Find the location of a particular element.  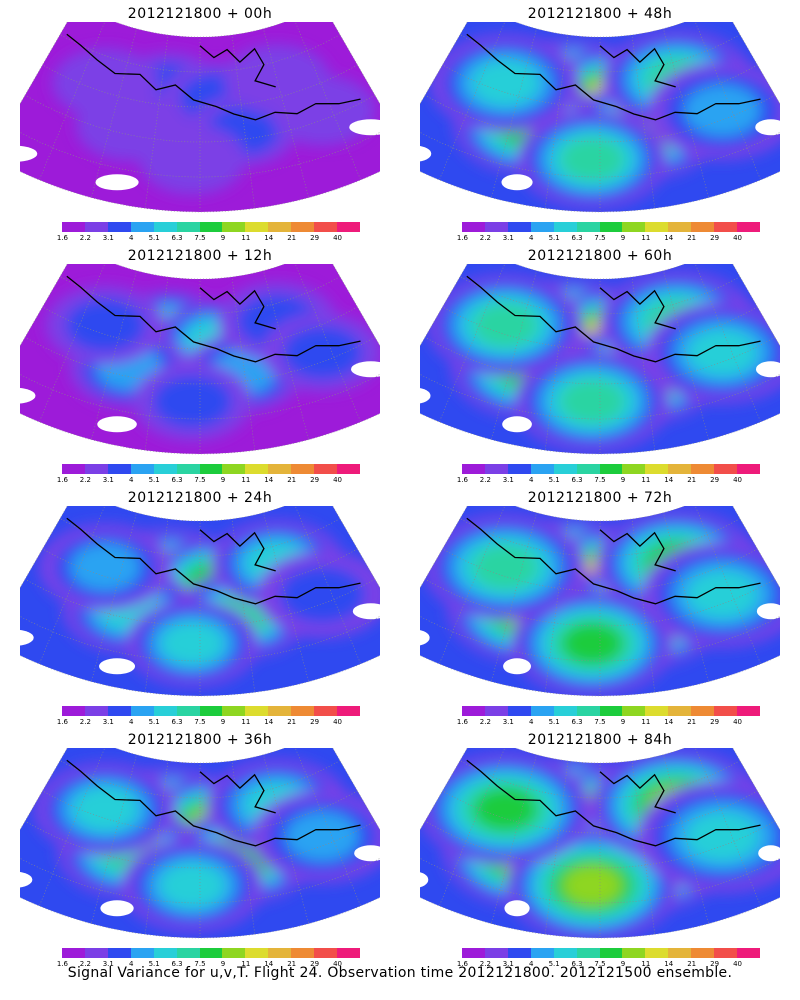

panel-title: 2012121800 + 12h is located at coordinates (200, 256).